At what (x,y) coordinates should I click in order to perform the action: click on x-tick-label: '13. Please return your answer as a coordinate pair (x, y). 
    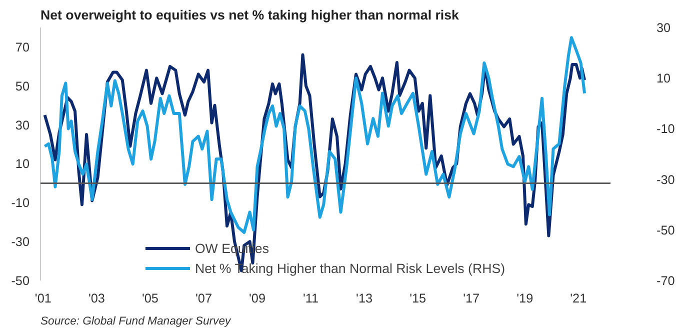
    Looking at the image, I should click on (364, 299).